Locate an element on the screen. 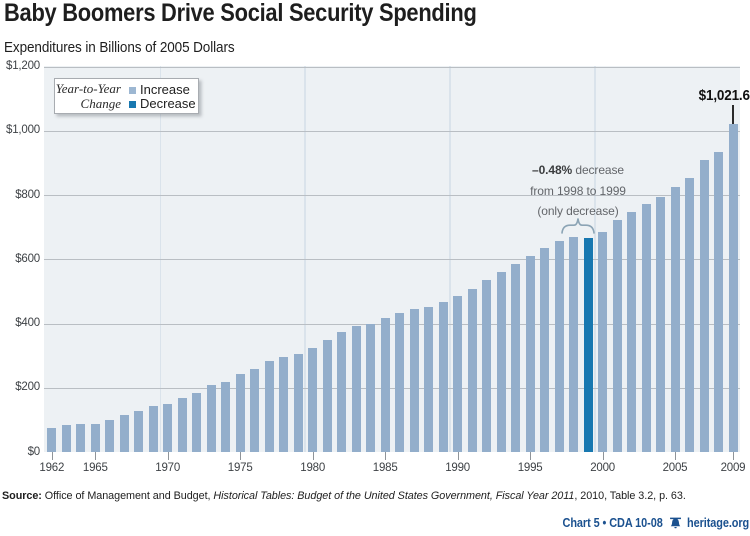 Image resolution: width=750 pixels, height=536 pixels. bar-1962 is located at coordinates (52, 439).